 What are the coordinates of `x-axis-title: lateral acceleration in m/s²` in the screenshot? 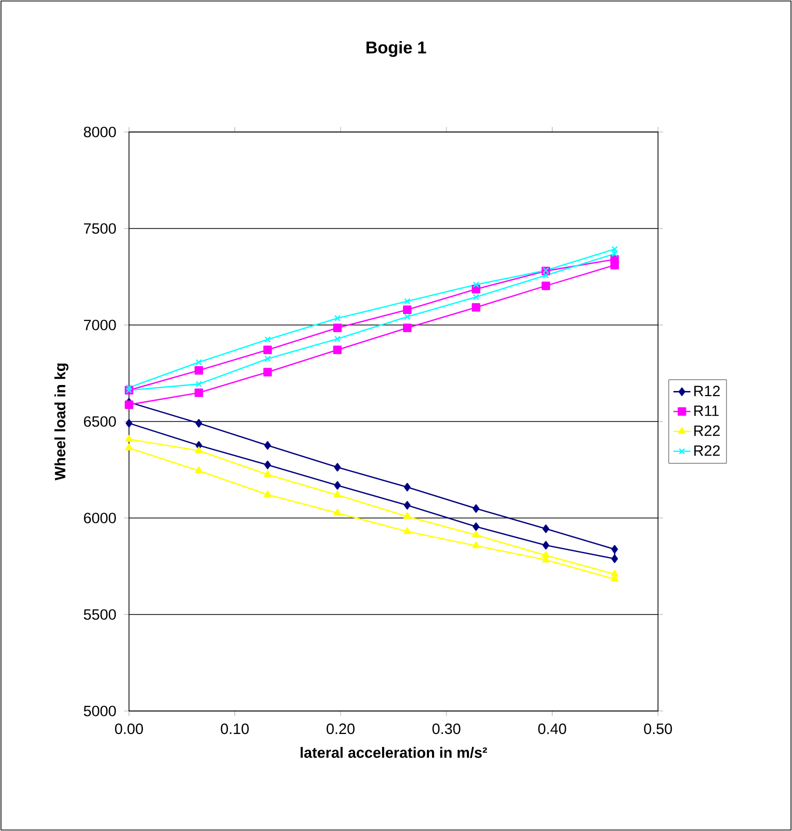 It's located at (394, 752).